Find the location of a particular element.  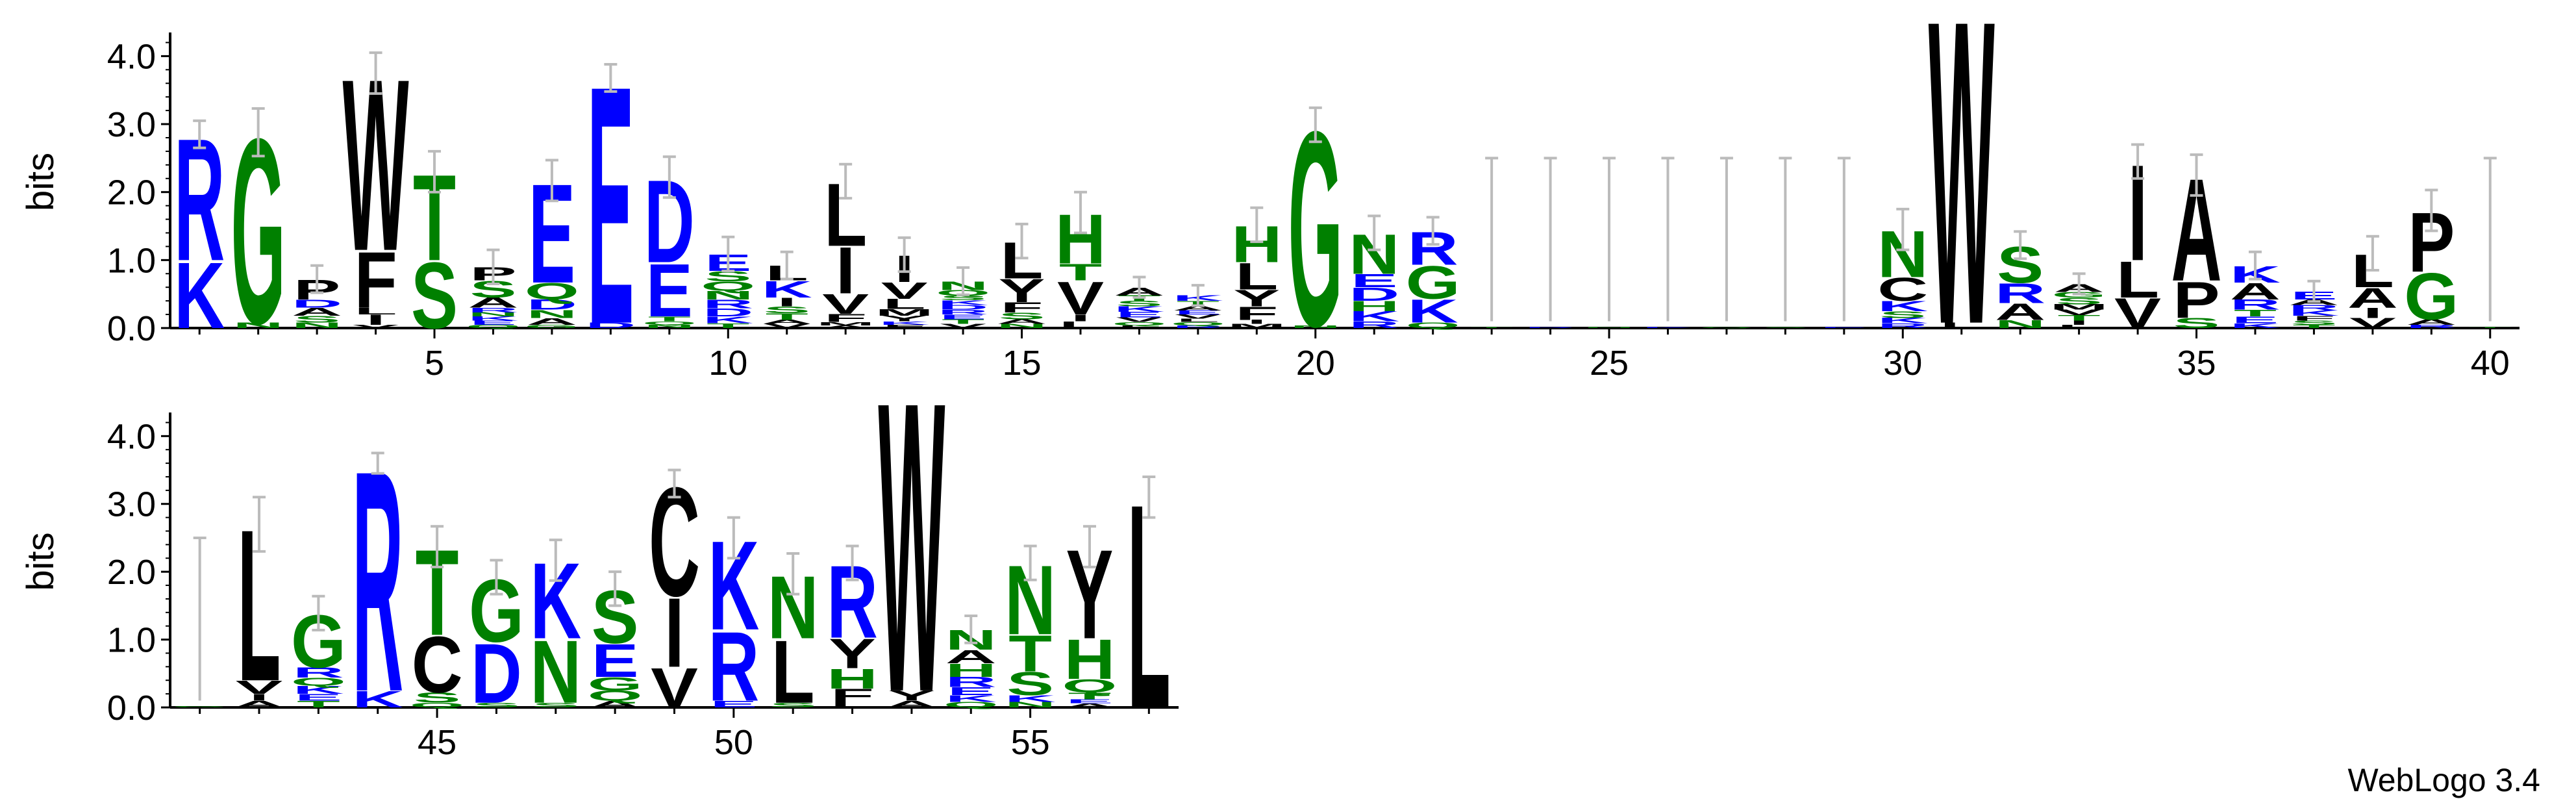

x-tick-label: 35 is located at coordinates (2196, 363).